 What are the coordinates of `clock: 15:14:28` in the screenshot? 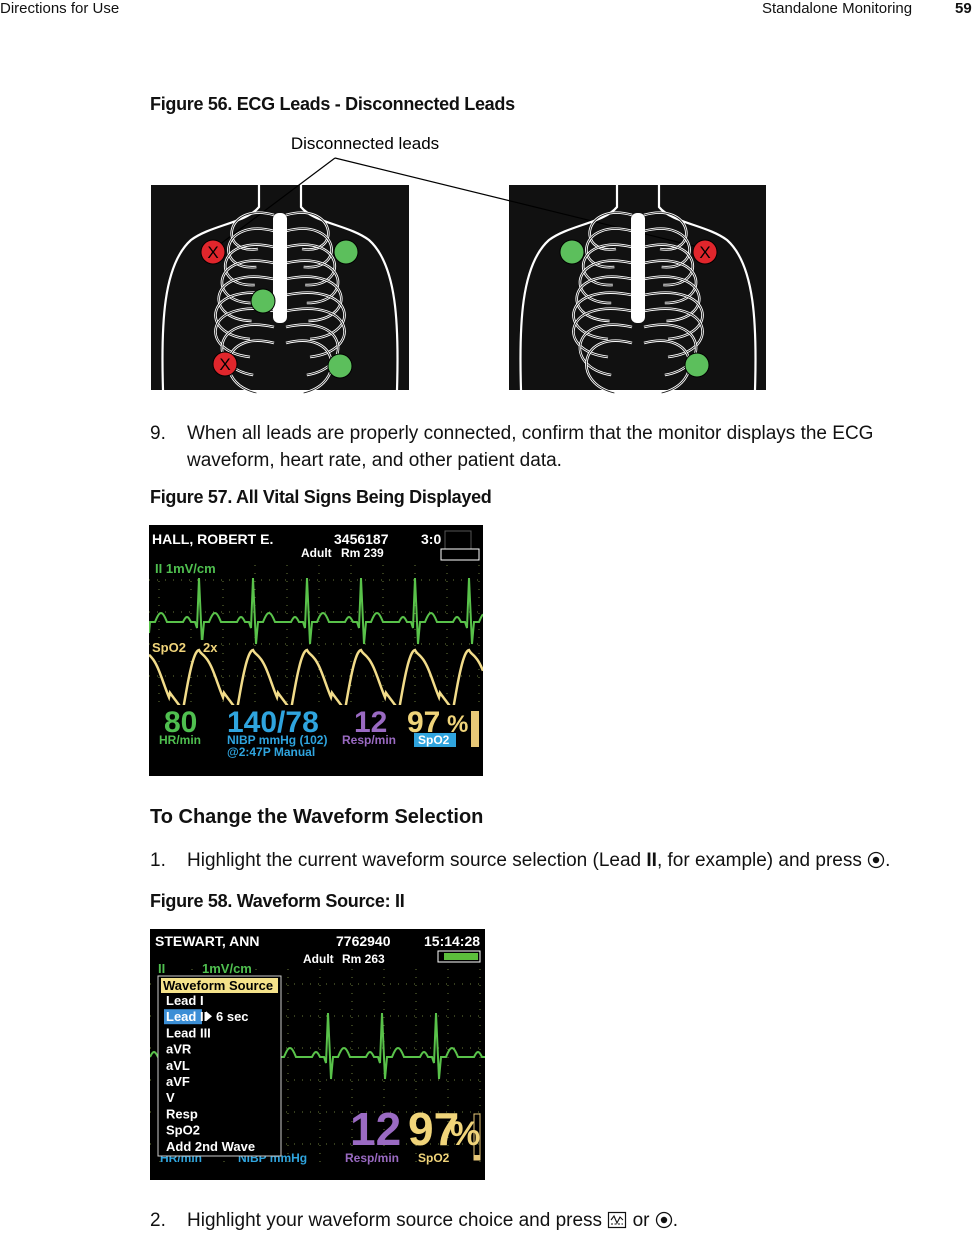 It's located at (452, 941).